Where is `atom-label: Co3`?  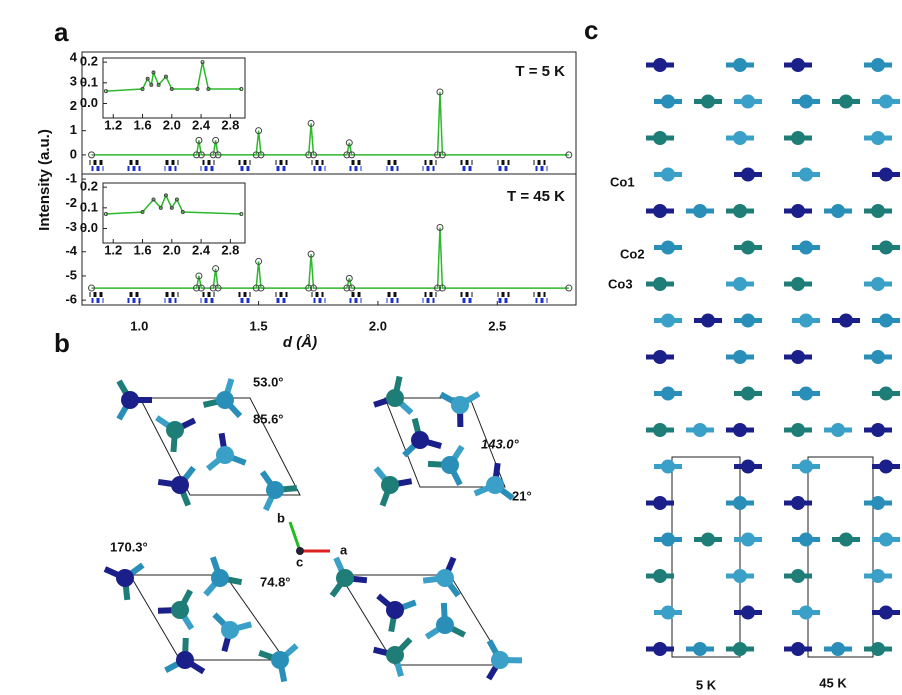
atom-label: Co3 is located at coordinates (620, 283).